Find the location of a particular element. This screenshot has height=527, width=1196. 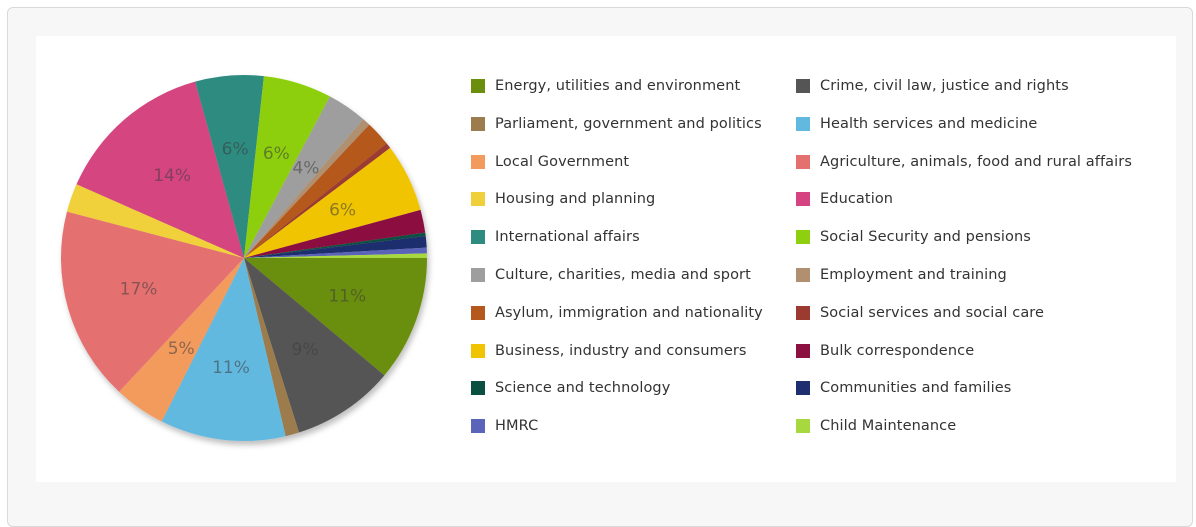

legend-item: Health services and medicine is located at coordinates (916, 124).